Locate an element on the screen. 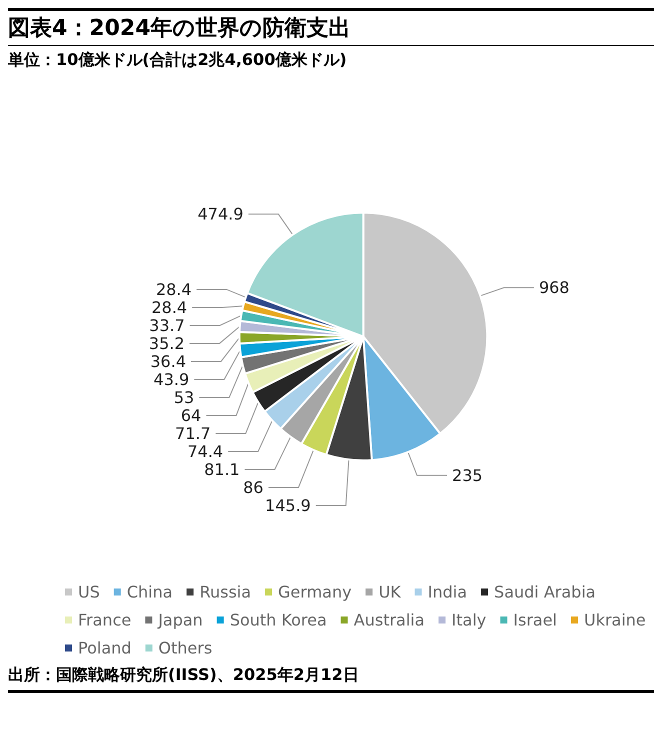 The height and width of the screenshot is (730, 662). legend-label: US is located at coordinates (89, 592).